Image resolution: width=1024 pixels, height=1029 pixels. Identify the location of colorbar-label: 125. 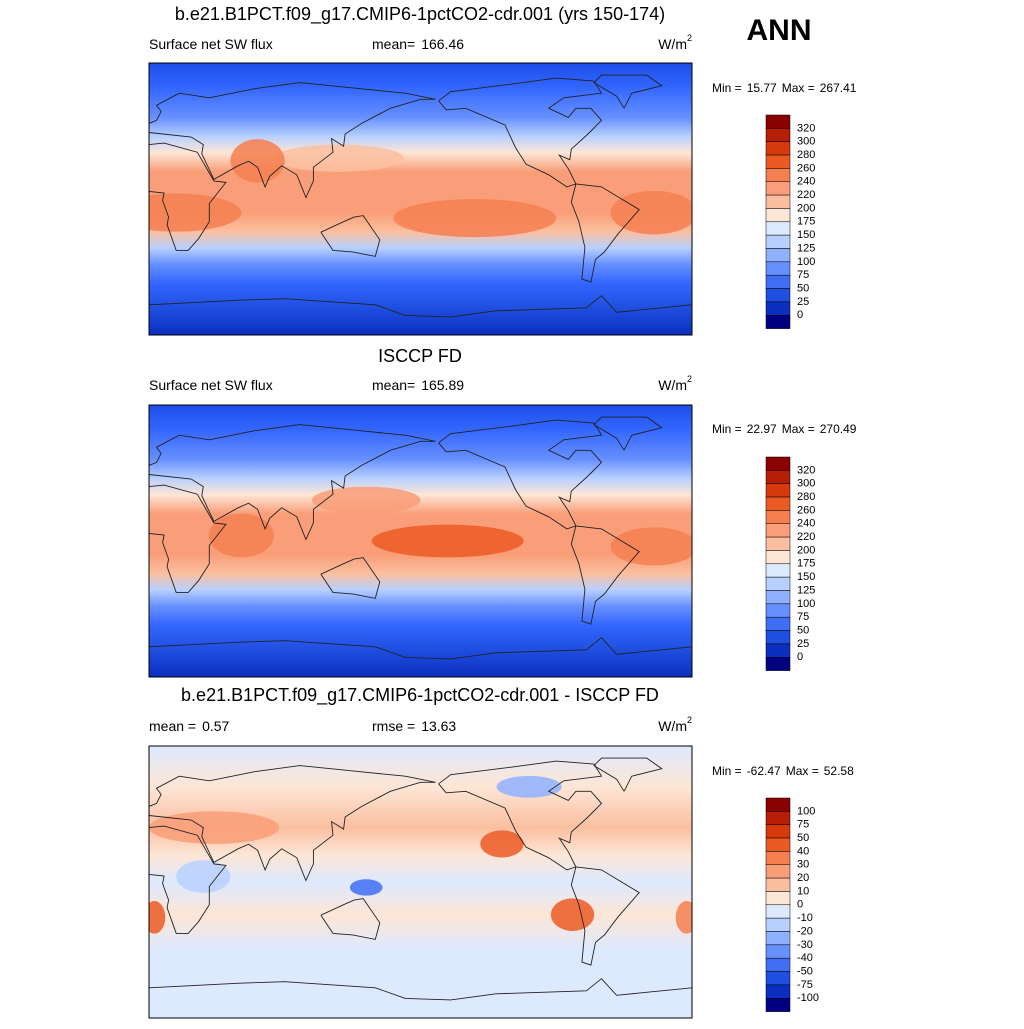
(806, 248).